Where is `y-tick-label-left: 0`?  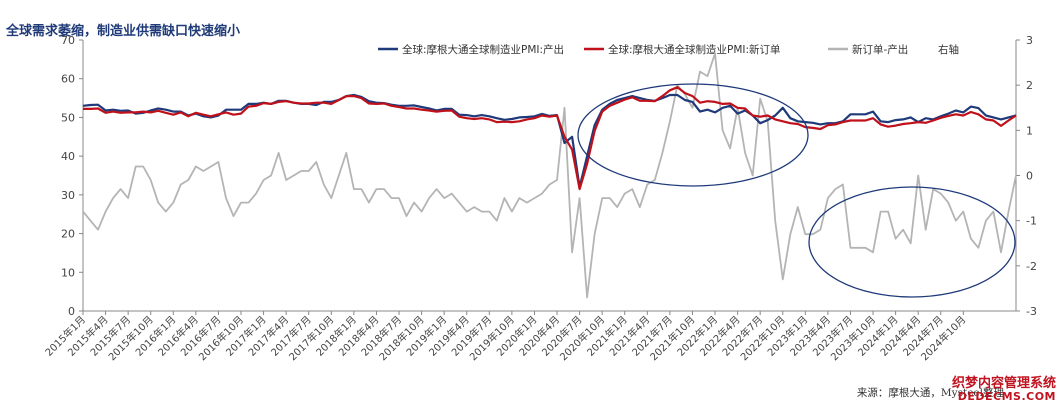
y-tick-label-left: 0 is located at coordinates (71, 311).